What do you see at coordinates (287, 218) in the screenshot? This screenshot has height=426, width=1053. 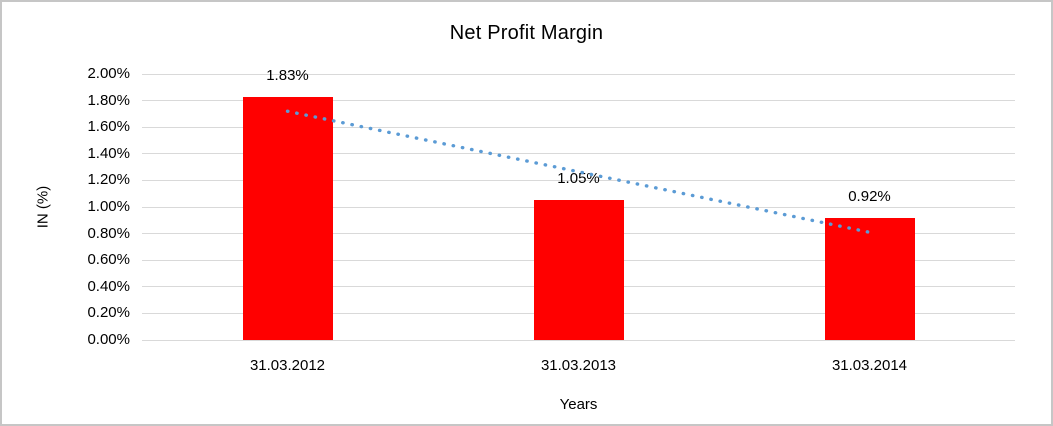 I see `bar-31.03.2012` at bounding box center [287, 218].